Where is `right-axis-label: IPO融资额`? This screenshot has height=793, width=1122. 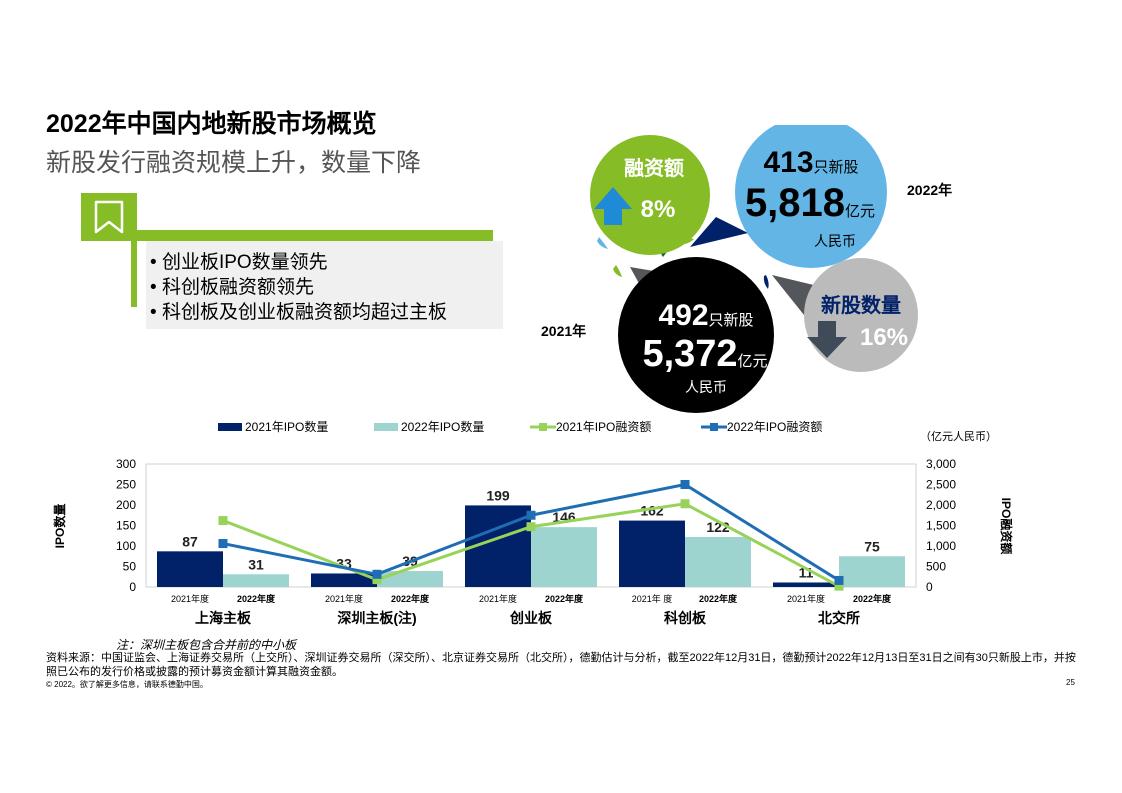 right-axis-label: IPO融资额 is located at coordinates (1006, 526).